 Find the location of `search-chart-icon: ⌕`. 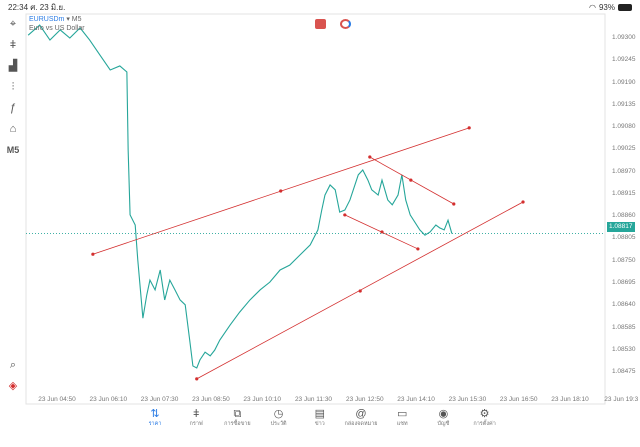

search-chart-icon: ⌕ is located at coordinates (13, 365).